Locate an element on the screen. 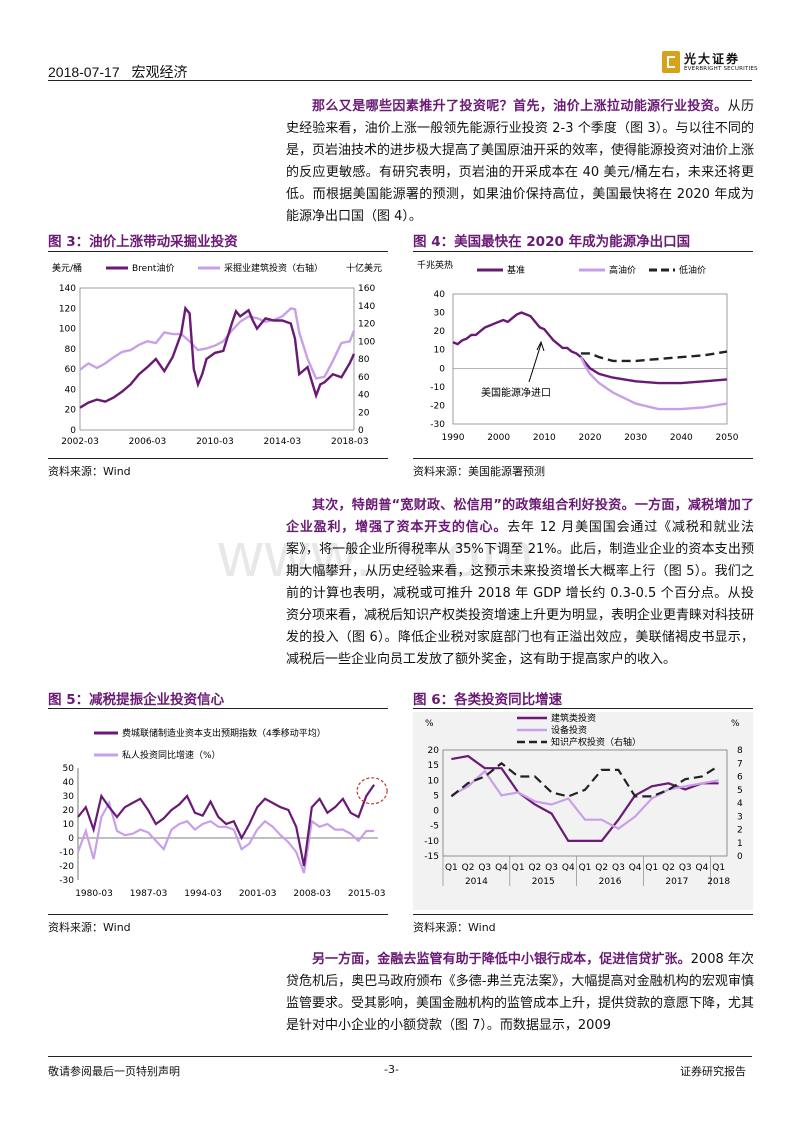  fig5-legend-label: 费城联储制造业资本支出预期指数（4季移动平均） is located at coordinates (224, 733).